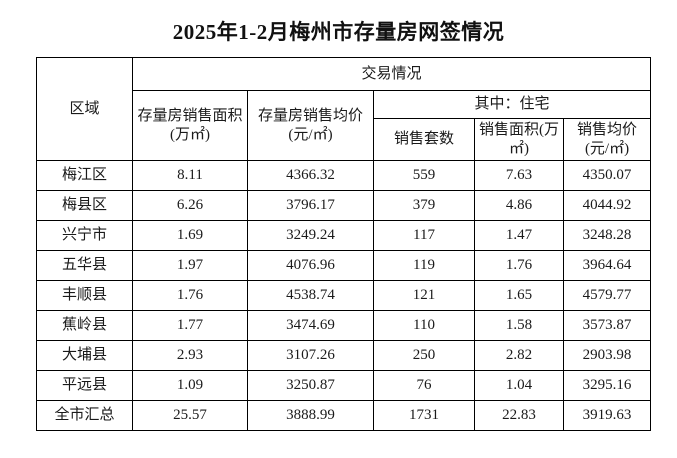 Image resolution: width=677 pixels, height=458 pixels. What do you see at coordinates (519, 325) in the screenshot?
I see `cell-res-area: 1.58` at bounding box center [519, 325].